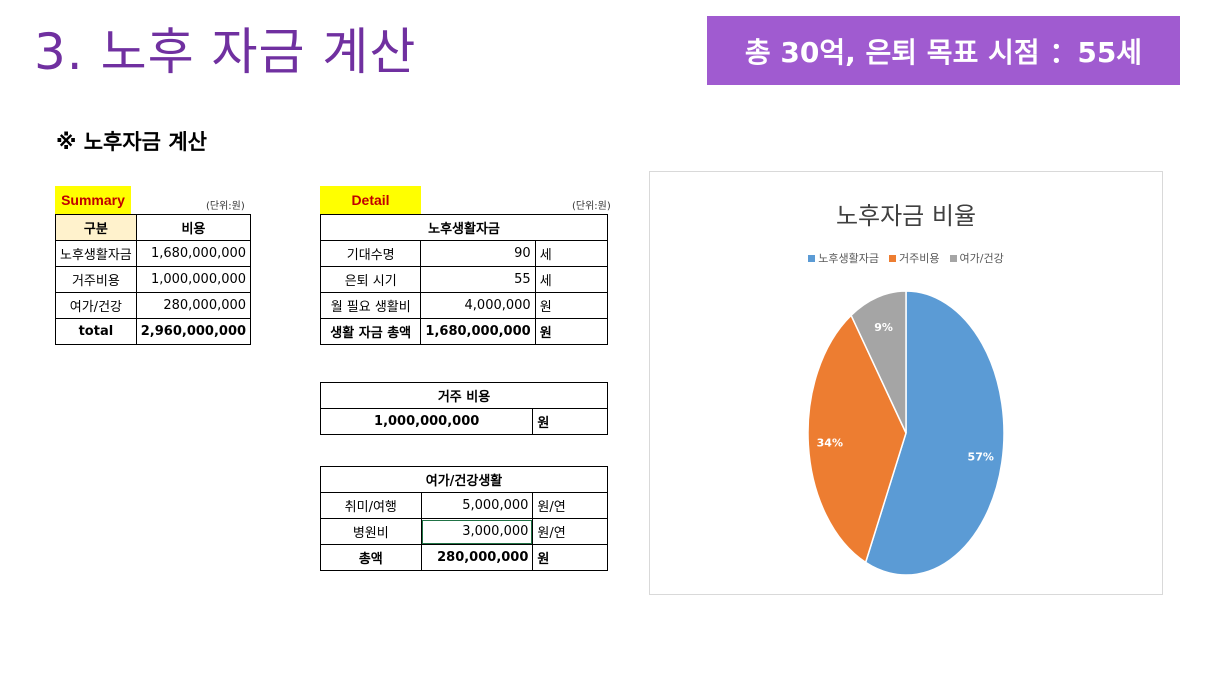 Image resolution: width=1216 pixels, height=684 pixels. What do you see at coordinates (591, 206) in the screenshot?
I see `detail-unit: (단위:원)` at bounding box center [591, 206].